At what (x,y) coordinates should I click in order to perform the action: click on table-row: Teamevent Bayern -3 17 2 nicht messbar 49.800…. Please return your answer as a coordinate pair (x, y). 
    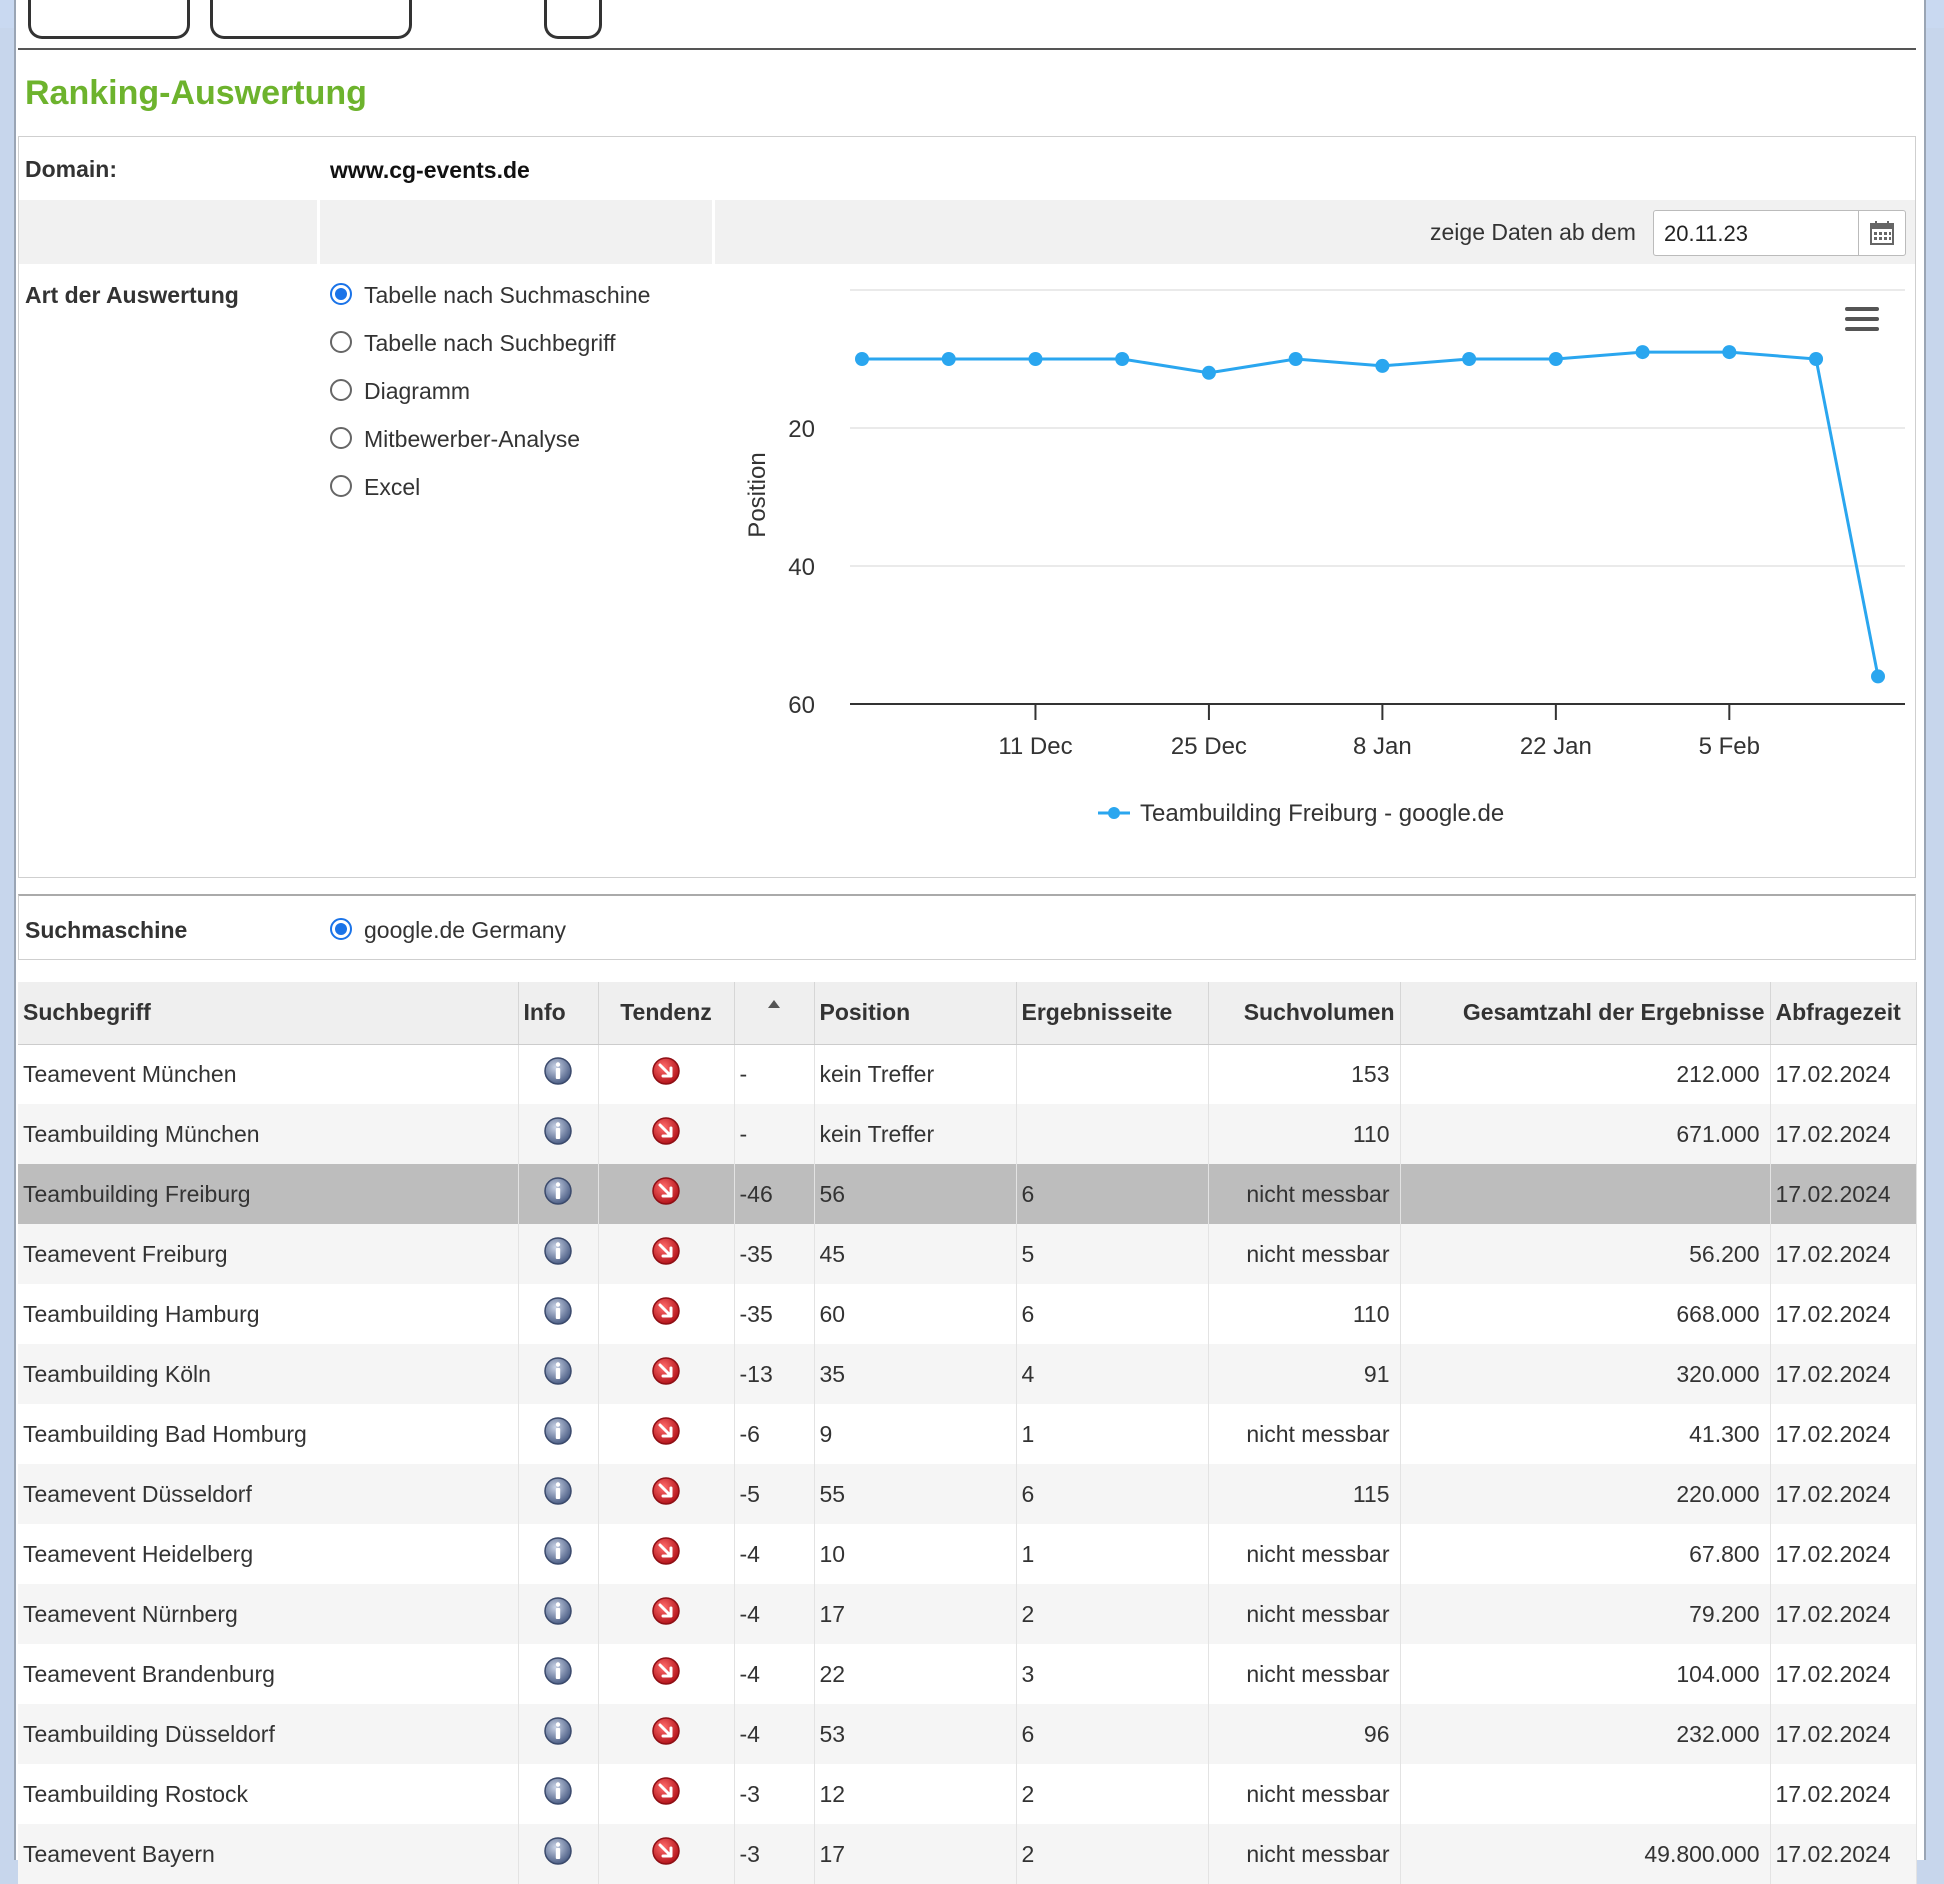
    Looking at the image, I should click on (967, 1854).